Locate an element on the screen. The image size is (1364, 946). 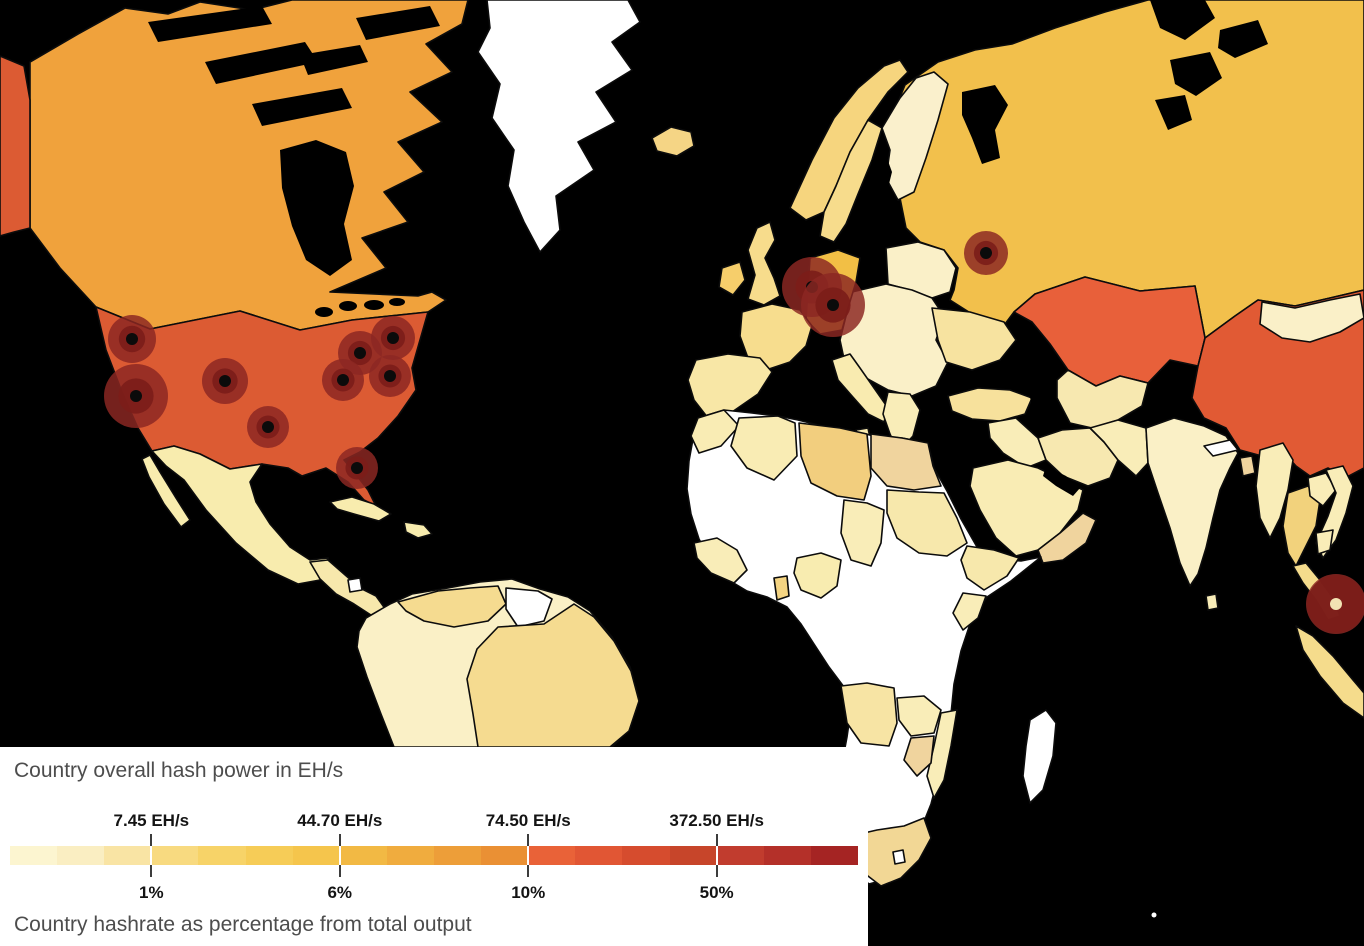
region-west-africa is located at coordinates (720, 560).